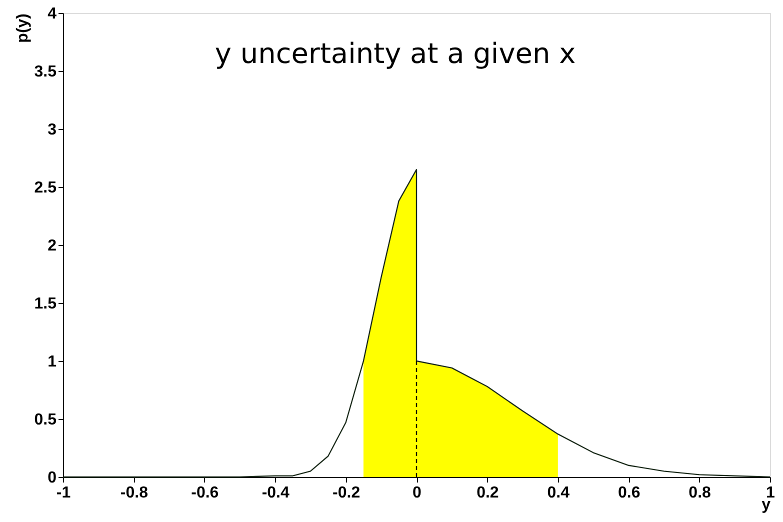 The image size is (783, 522). What do you see at coordinates (45, 304) in the screenshot?
I see `y-tick-label: 1.5` at bounding box center [45, 304].